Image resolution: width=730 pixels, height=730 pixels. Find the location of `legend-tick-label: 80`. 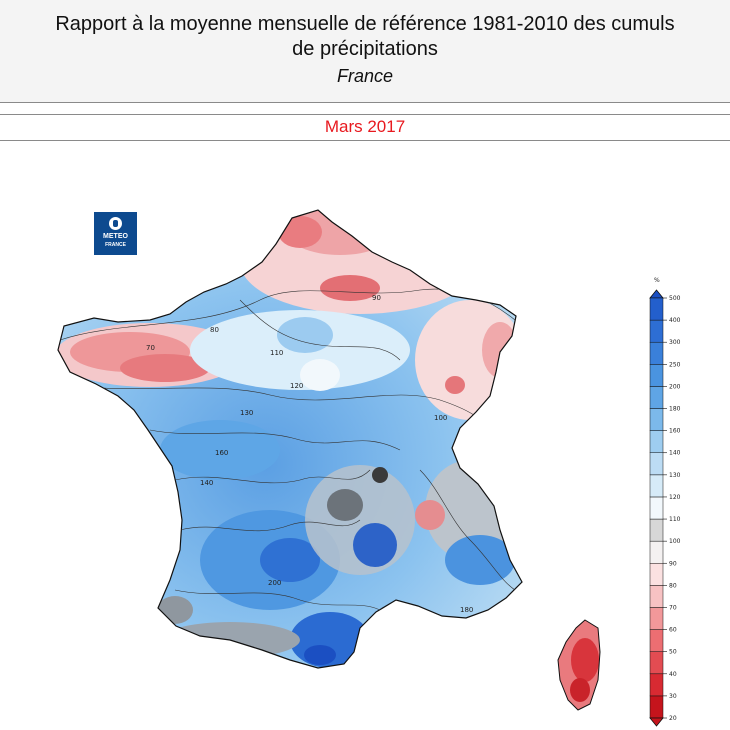

legend-tick-label: 80 is located at coordinates (673, 585).